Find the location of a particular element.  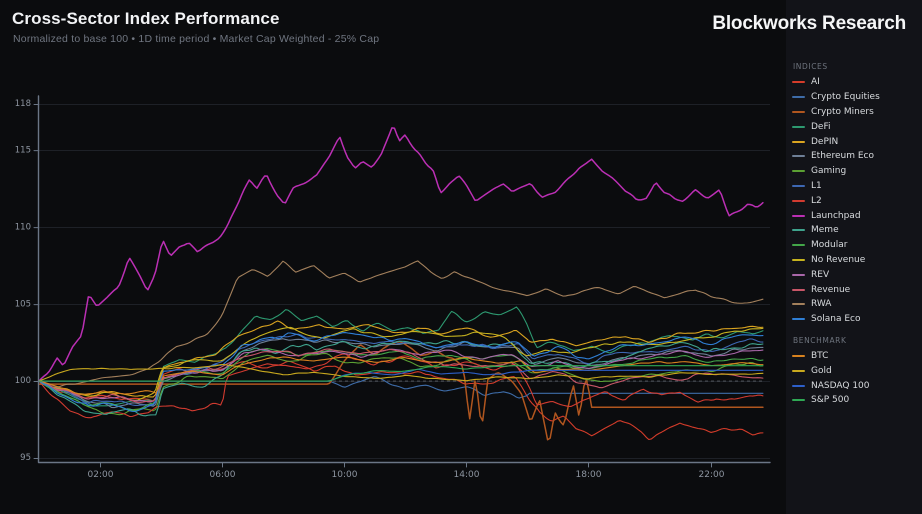

legend-item-defi: DeFi is located at coordinates (855, 126).